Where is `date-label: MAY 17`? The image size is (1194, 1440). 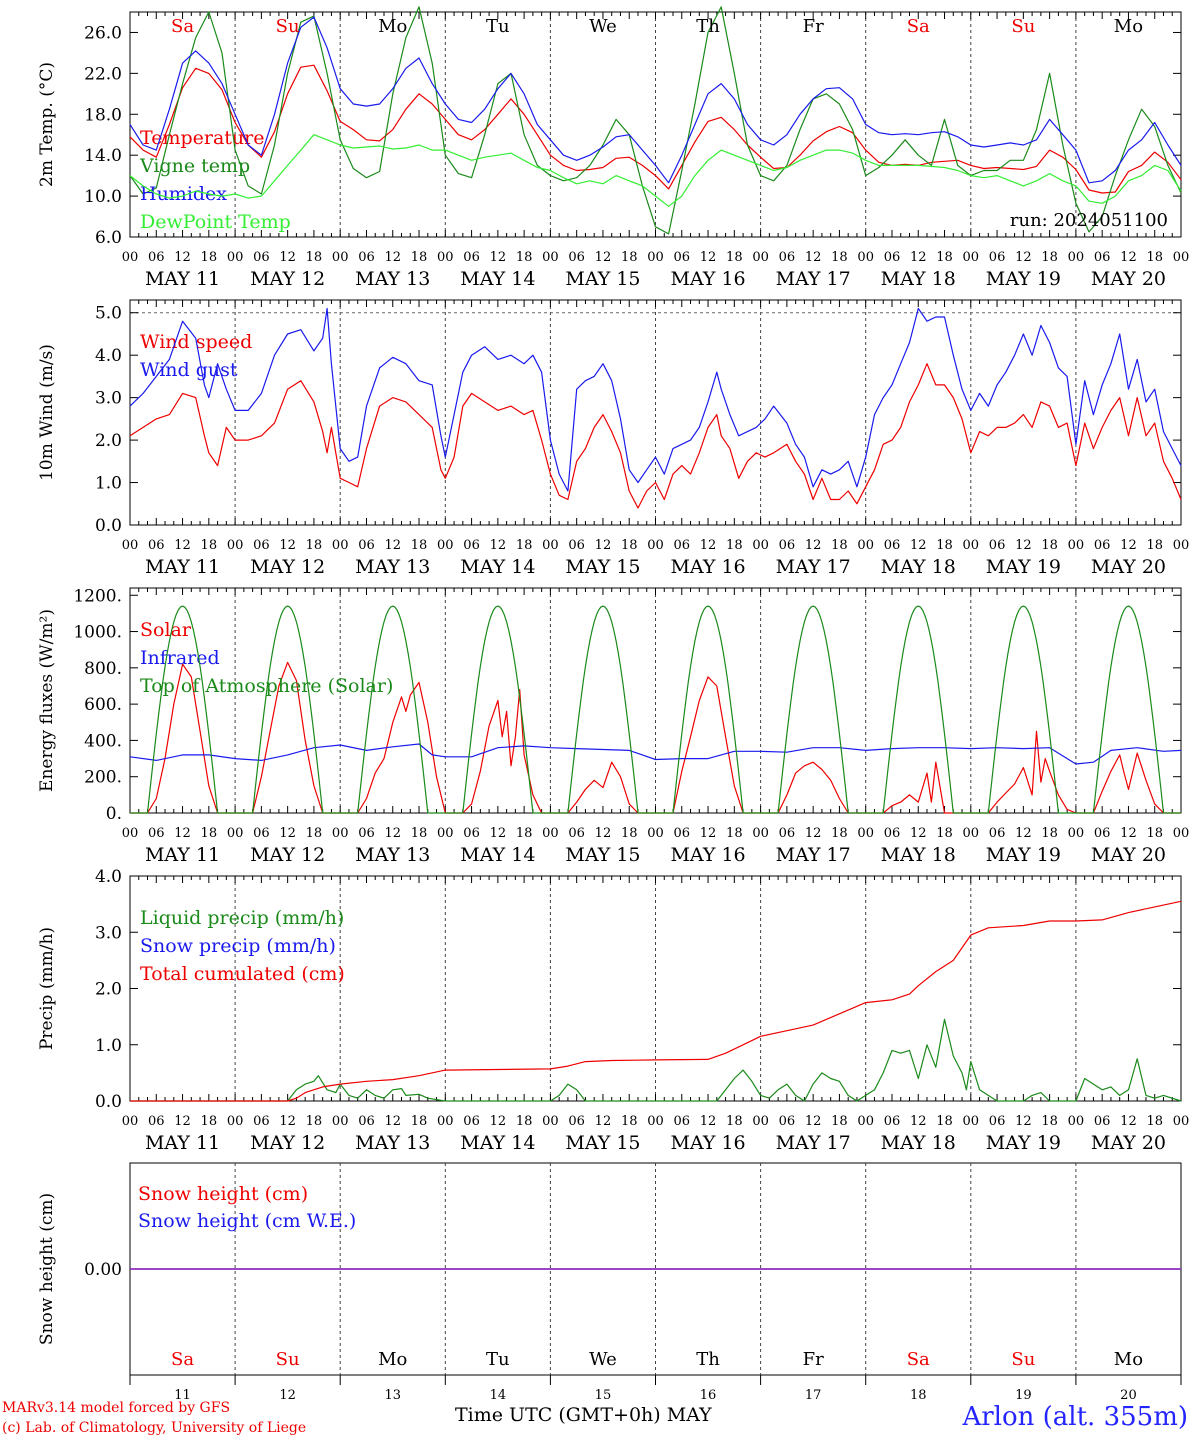
date-label: MAY 17 is located at coordinates (813, 567).